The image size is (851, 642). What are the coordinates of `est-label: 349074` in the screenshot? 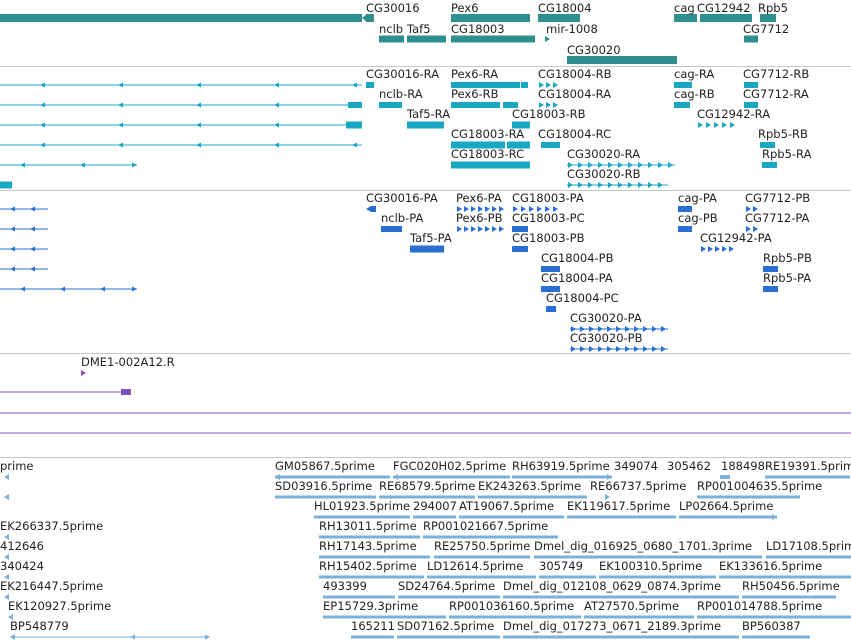 It's located at (636, 466).